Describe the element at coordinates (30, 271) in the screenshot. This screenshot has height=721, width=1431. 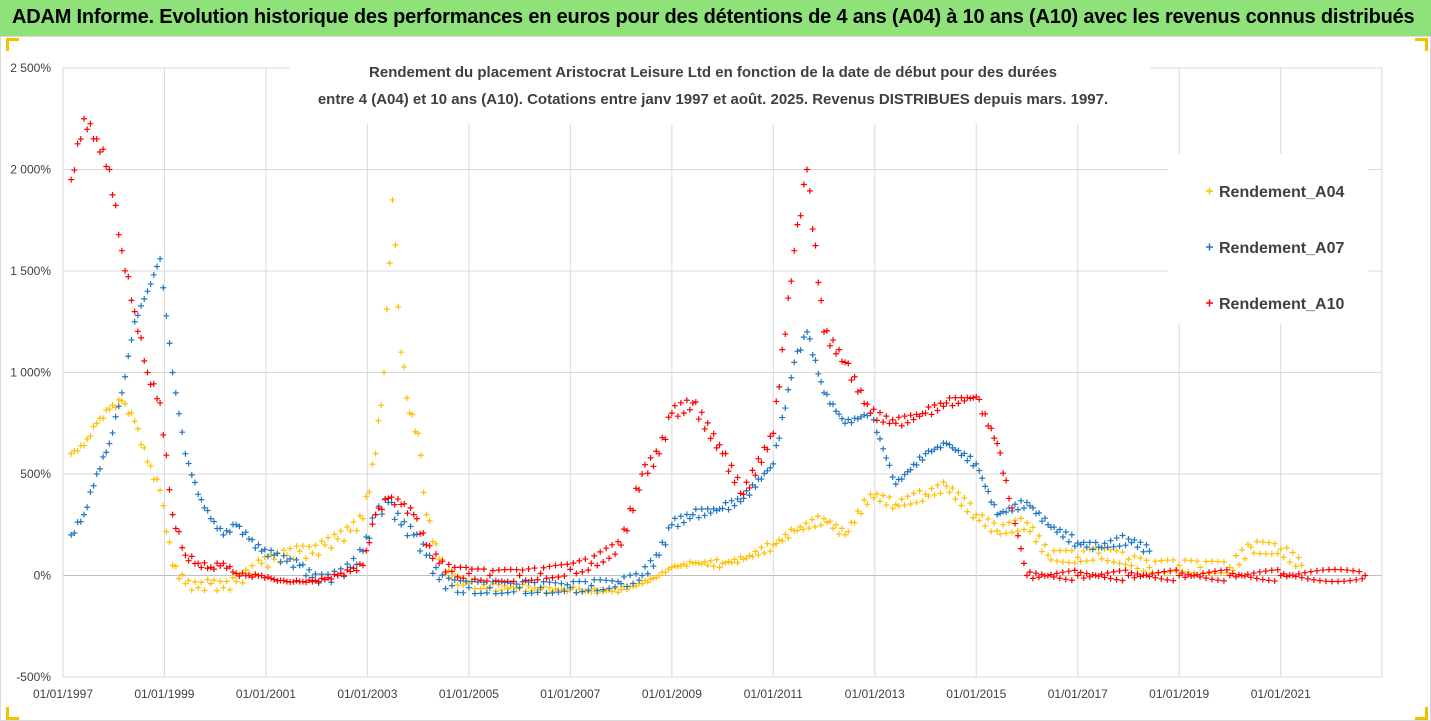
I see `y-tick-label: 1 500%` at that location.